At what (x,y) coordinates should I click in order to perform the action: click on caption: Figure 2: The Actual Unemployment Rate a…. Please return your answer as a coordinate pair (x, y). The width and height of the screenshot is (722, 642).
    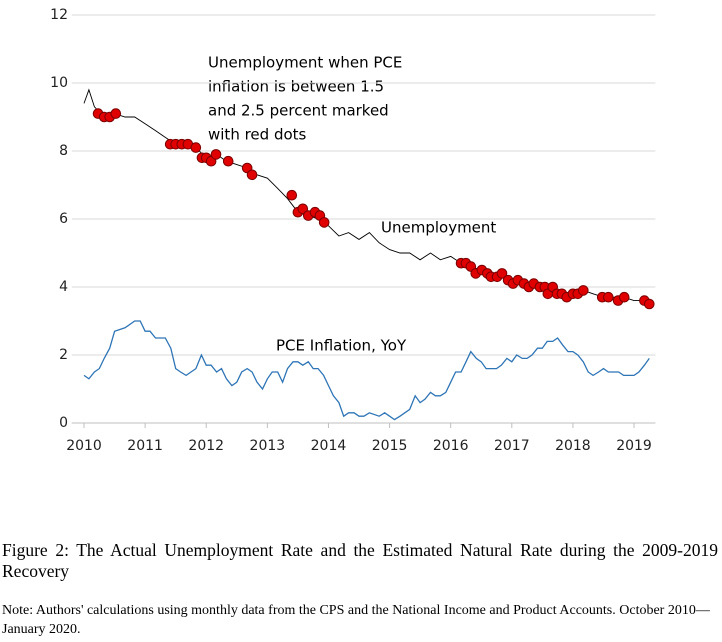
    Looking at the image, I should click on (360, 560).